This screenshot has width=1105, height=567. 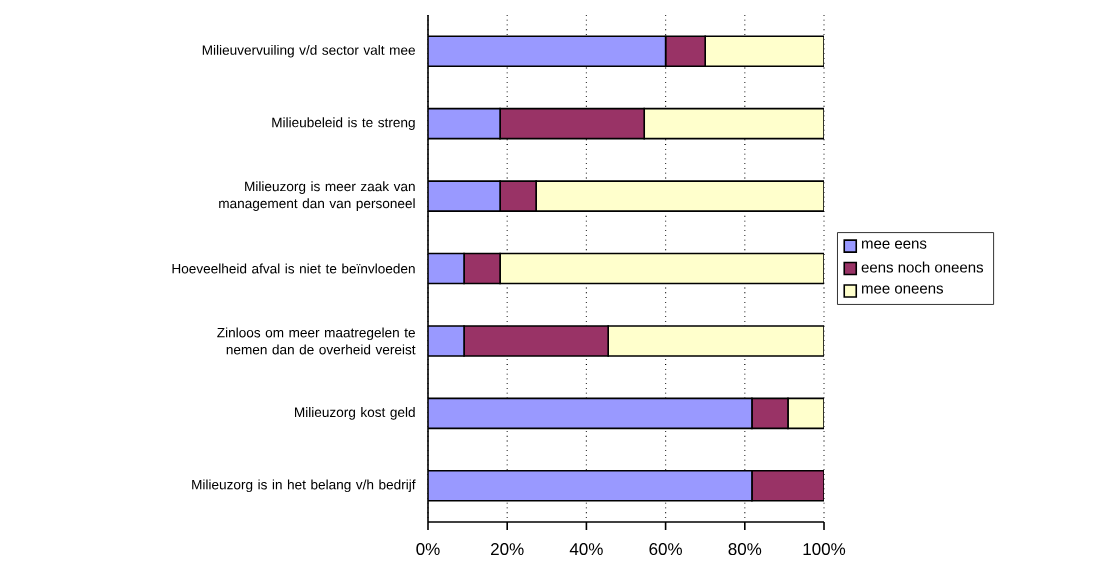 What do you see at coordinates (507, 549) in the screenshot?
I see `x-tick-label: 20%` at bounding box center [507, 549].